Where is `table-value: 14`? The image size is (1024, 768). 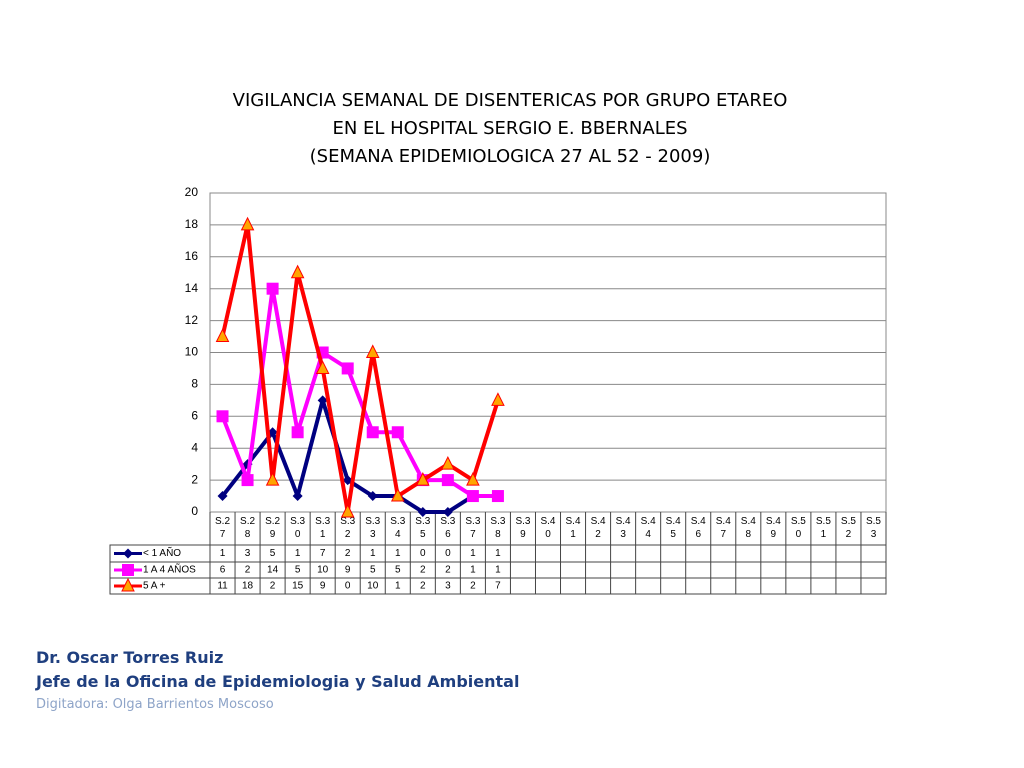
table-value: 14 is located at coordinates (273, 570).